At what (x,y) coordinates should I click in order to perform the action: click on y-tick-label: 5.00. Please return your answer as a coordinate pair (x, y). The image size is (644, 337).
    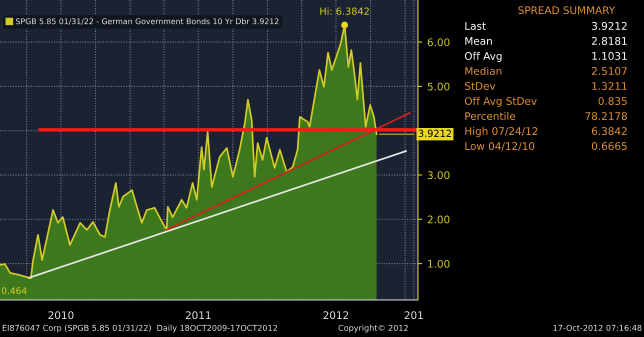
    Looking at the image, I should click on (439, 86).